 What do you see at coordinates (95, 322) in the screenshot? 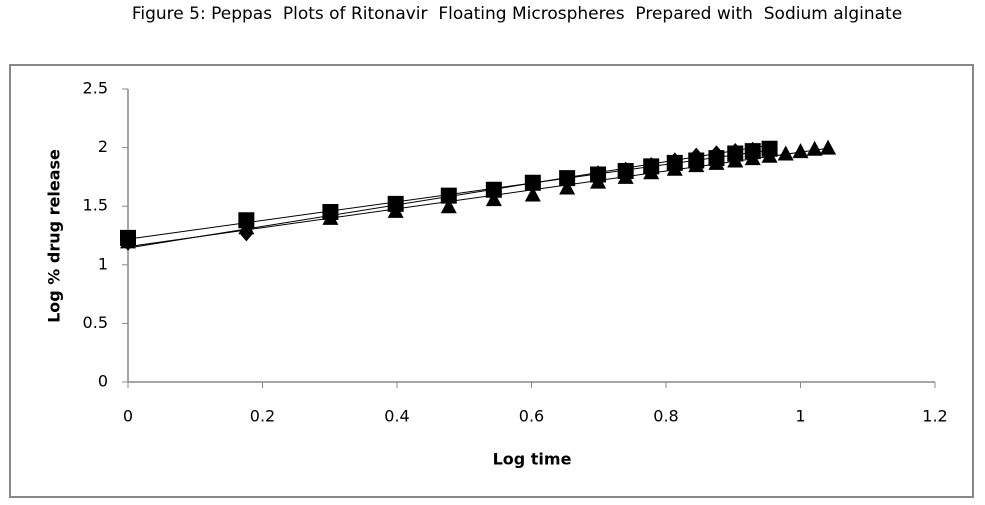
I see `y-tick-label: 0.5` at bounding box center [95, 322].